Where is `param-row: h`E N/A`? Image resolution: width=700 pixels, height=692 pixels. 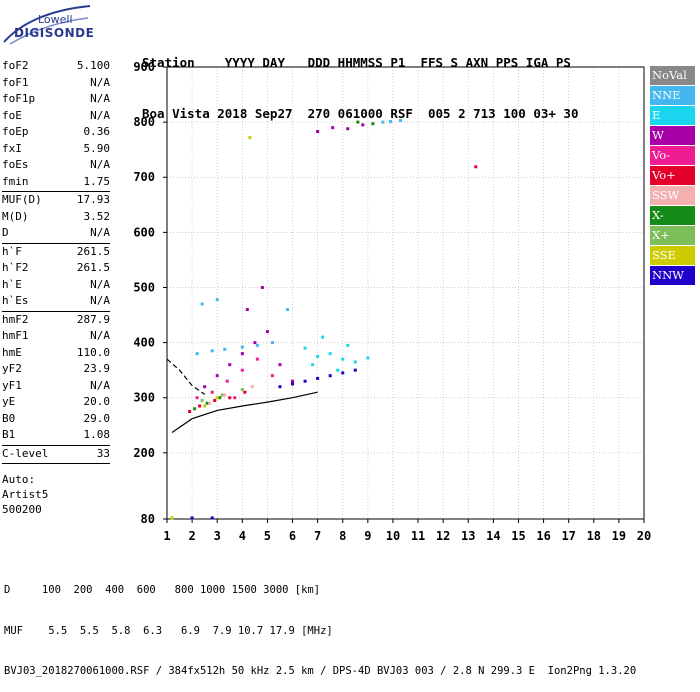
param-row: h`E N/A is located at coordinates (56, 285).